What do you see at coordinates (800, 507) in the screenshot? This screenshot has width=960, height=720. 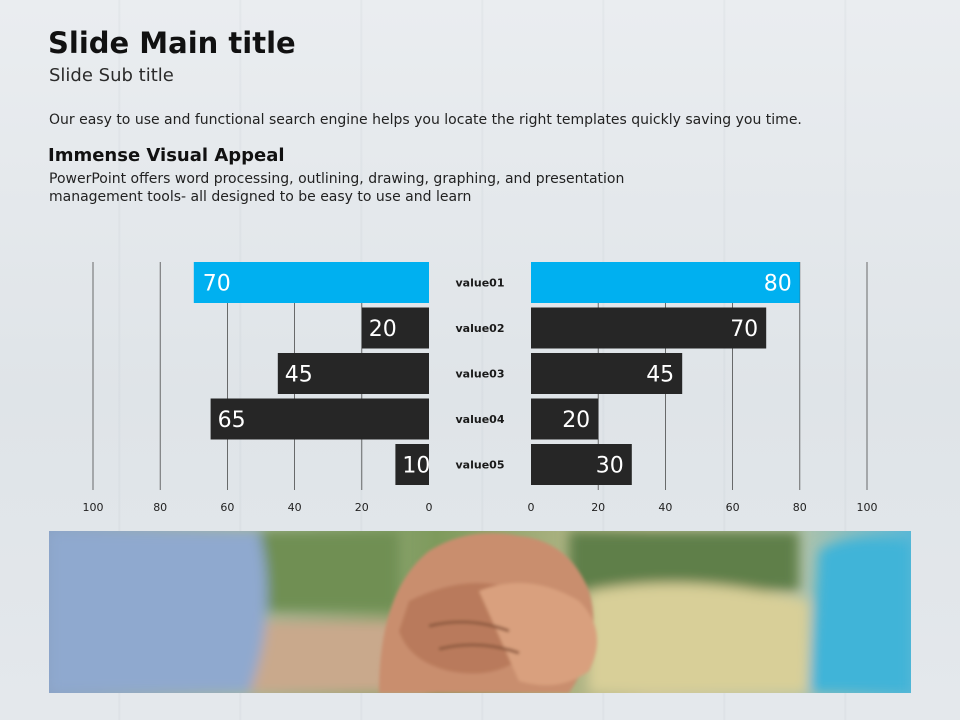 I see `right-tick-label: 80` at bounding box center [800, 507].